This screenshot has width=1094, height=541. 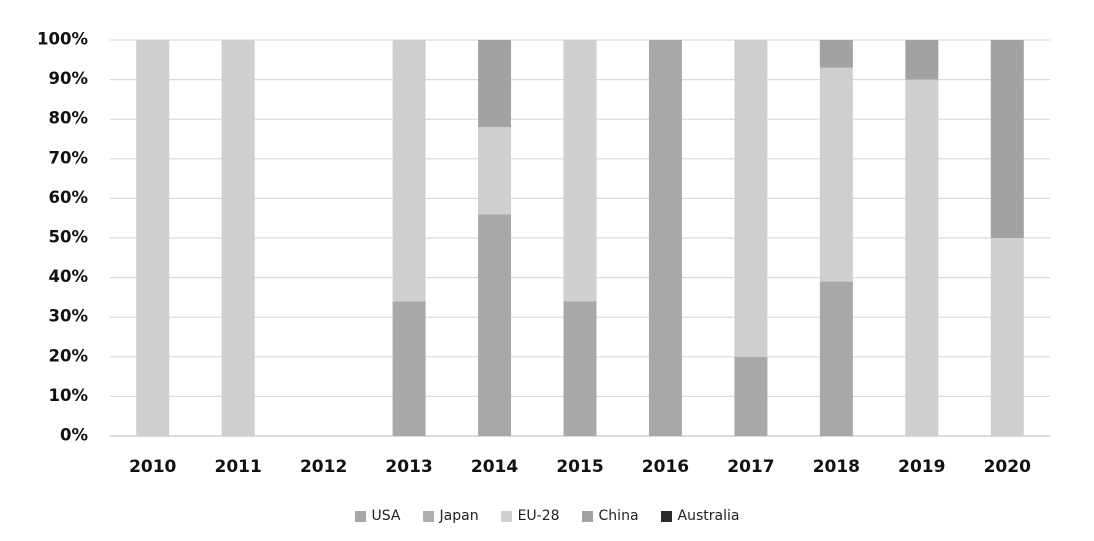 I want to click on x-tick-label: 2017, so click(x=750, y=467).